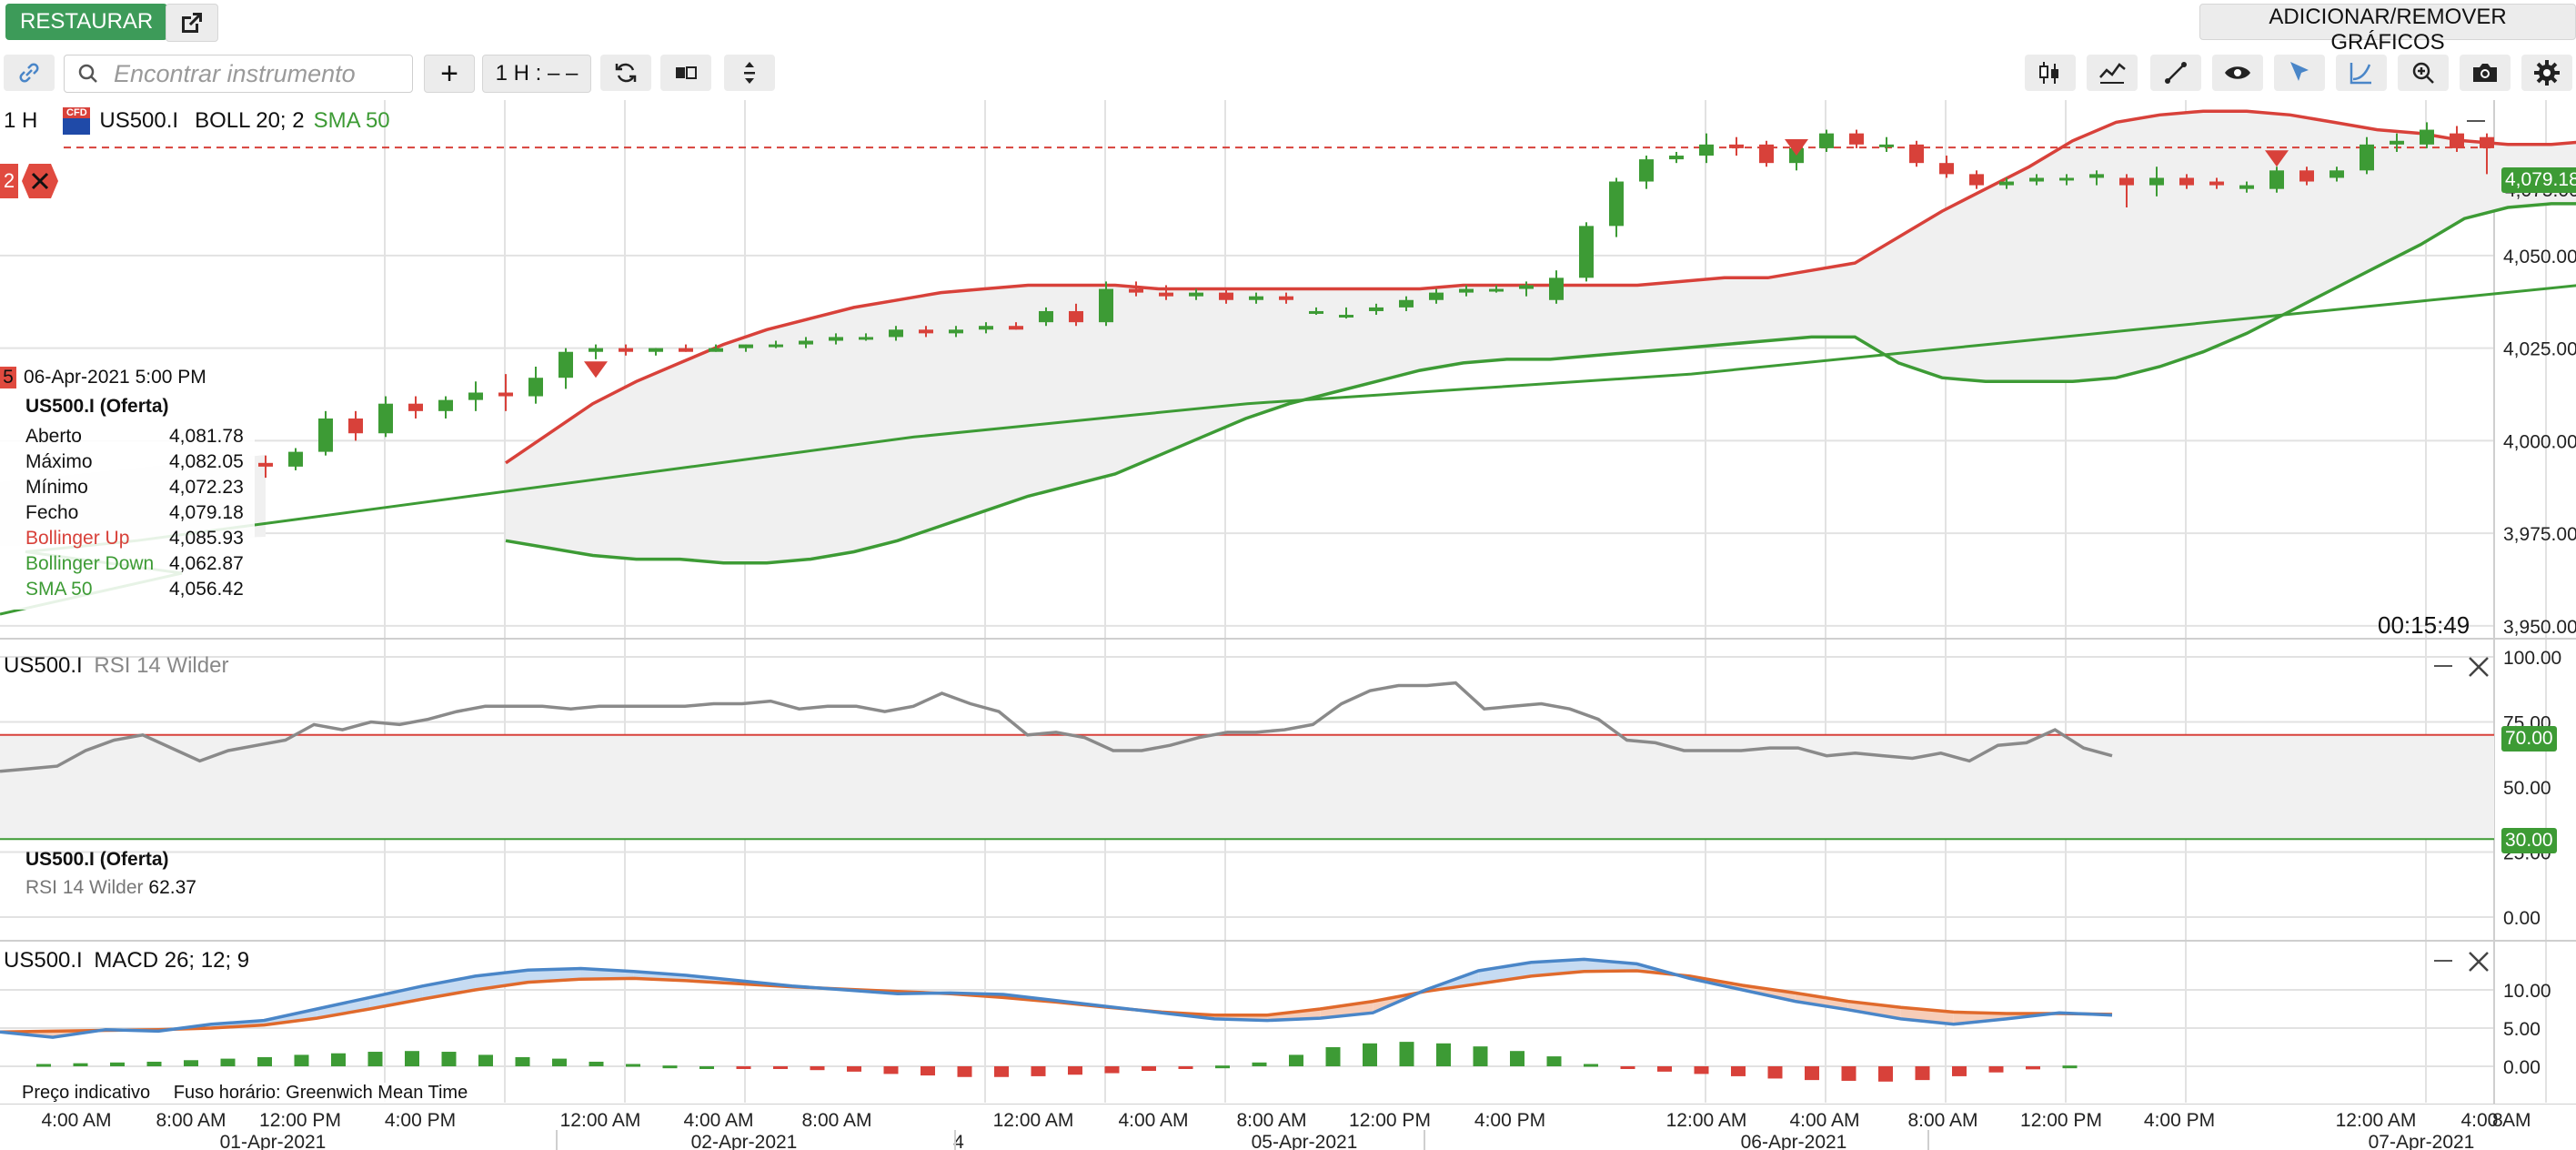 This screenshot has height=1150, width=2576. What do you see at coordinates (2478, 667) in the screenshot?
I see `close-rsi-panel-button` at bounding box center [2478, 667].